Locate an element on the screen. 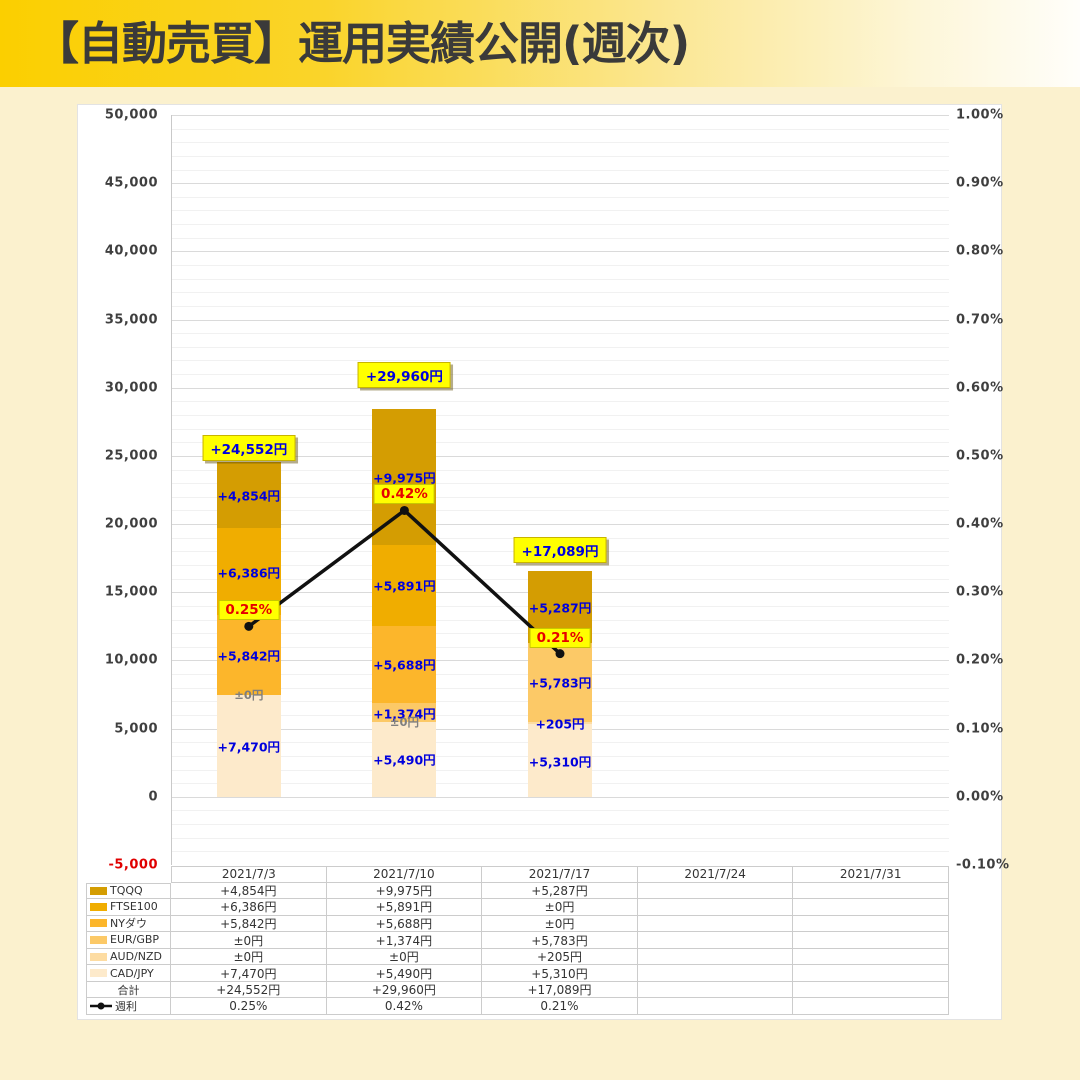 This screenshot has width=1080, height=1080. page-title: 【自動売買】運用実績公開(週次) is located at coordinates (362, 43).